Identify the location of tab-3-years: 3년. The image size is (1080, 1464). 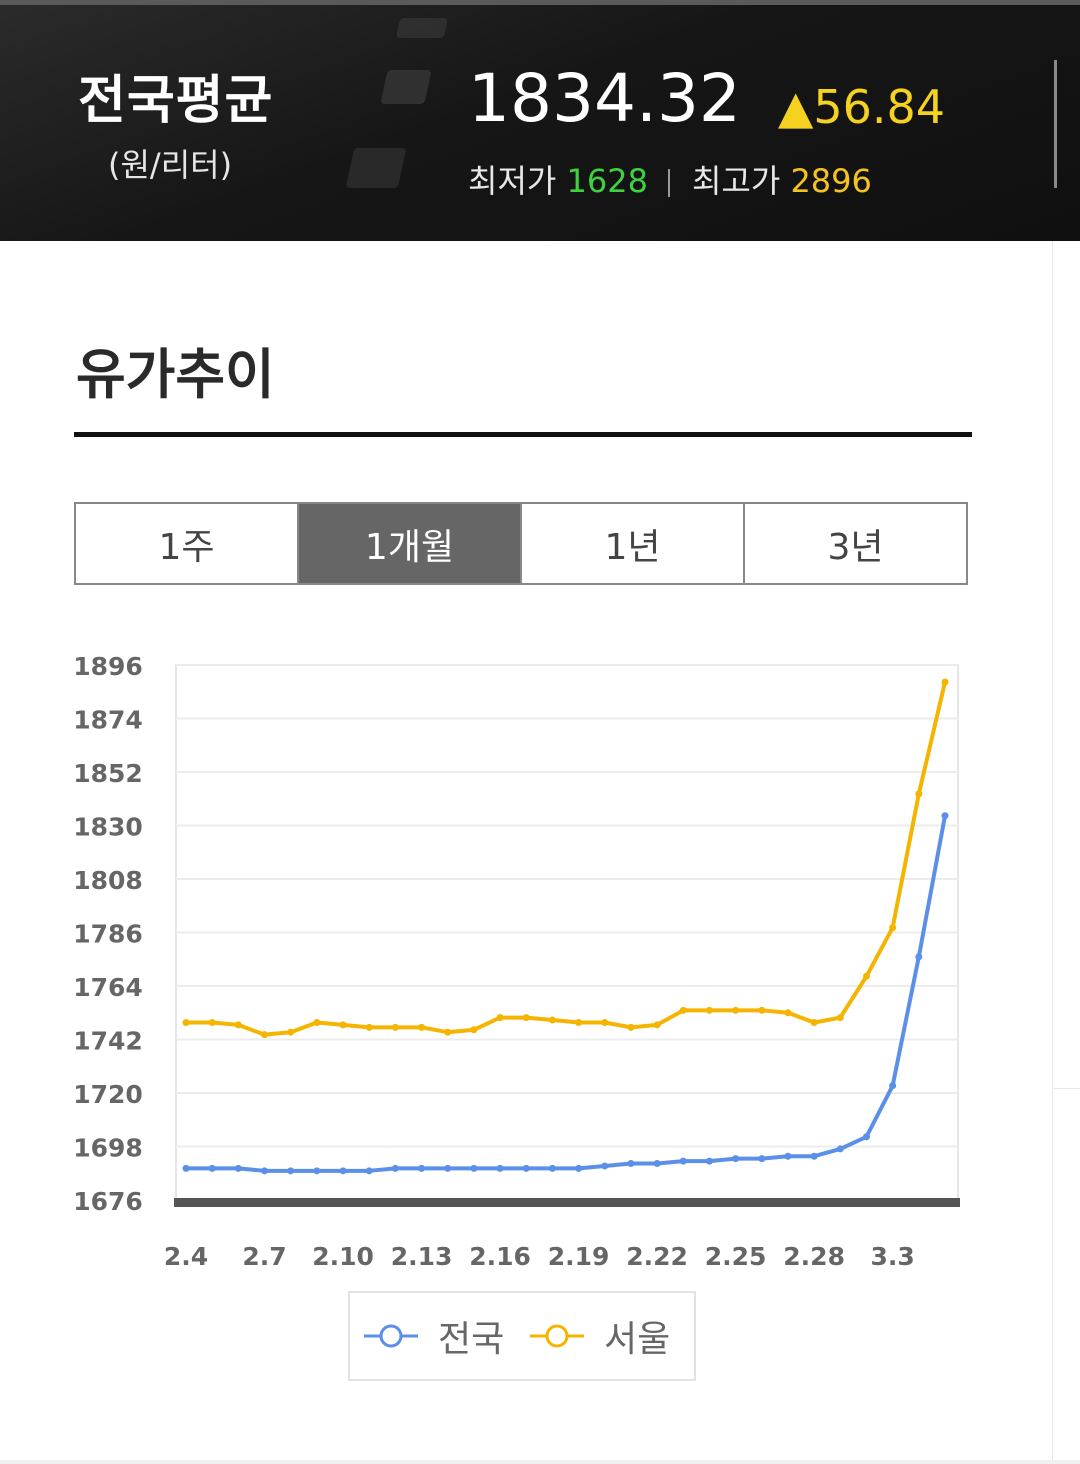
(855, 543).